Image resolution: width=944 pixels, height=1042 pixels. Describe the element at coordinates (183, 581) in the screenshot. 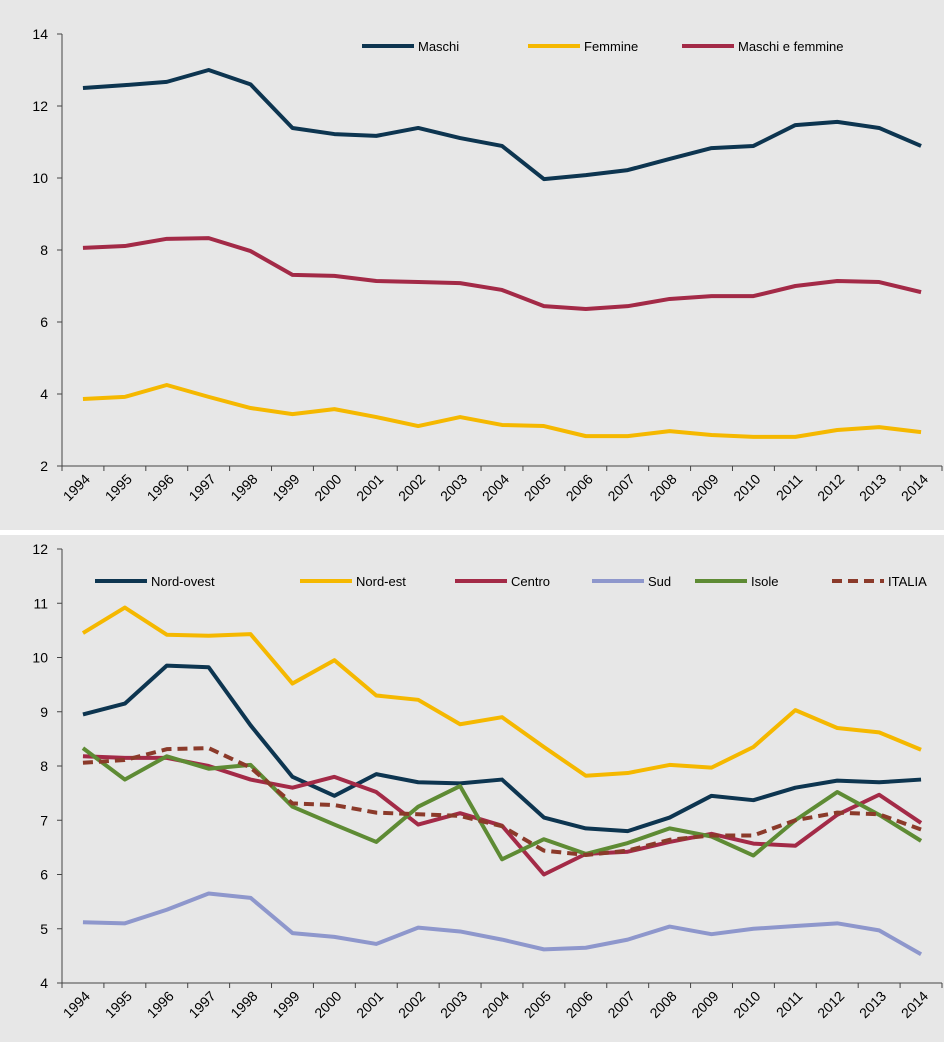

I see `legend-label: Nord-ovest` at that location.